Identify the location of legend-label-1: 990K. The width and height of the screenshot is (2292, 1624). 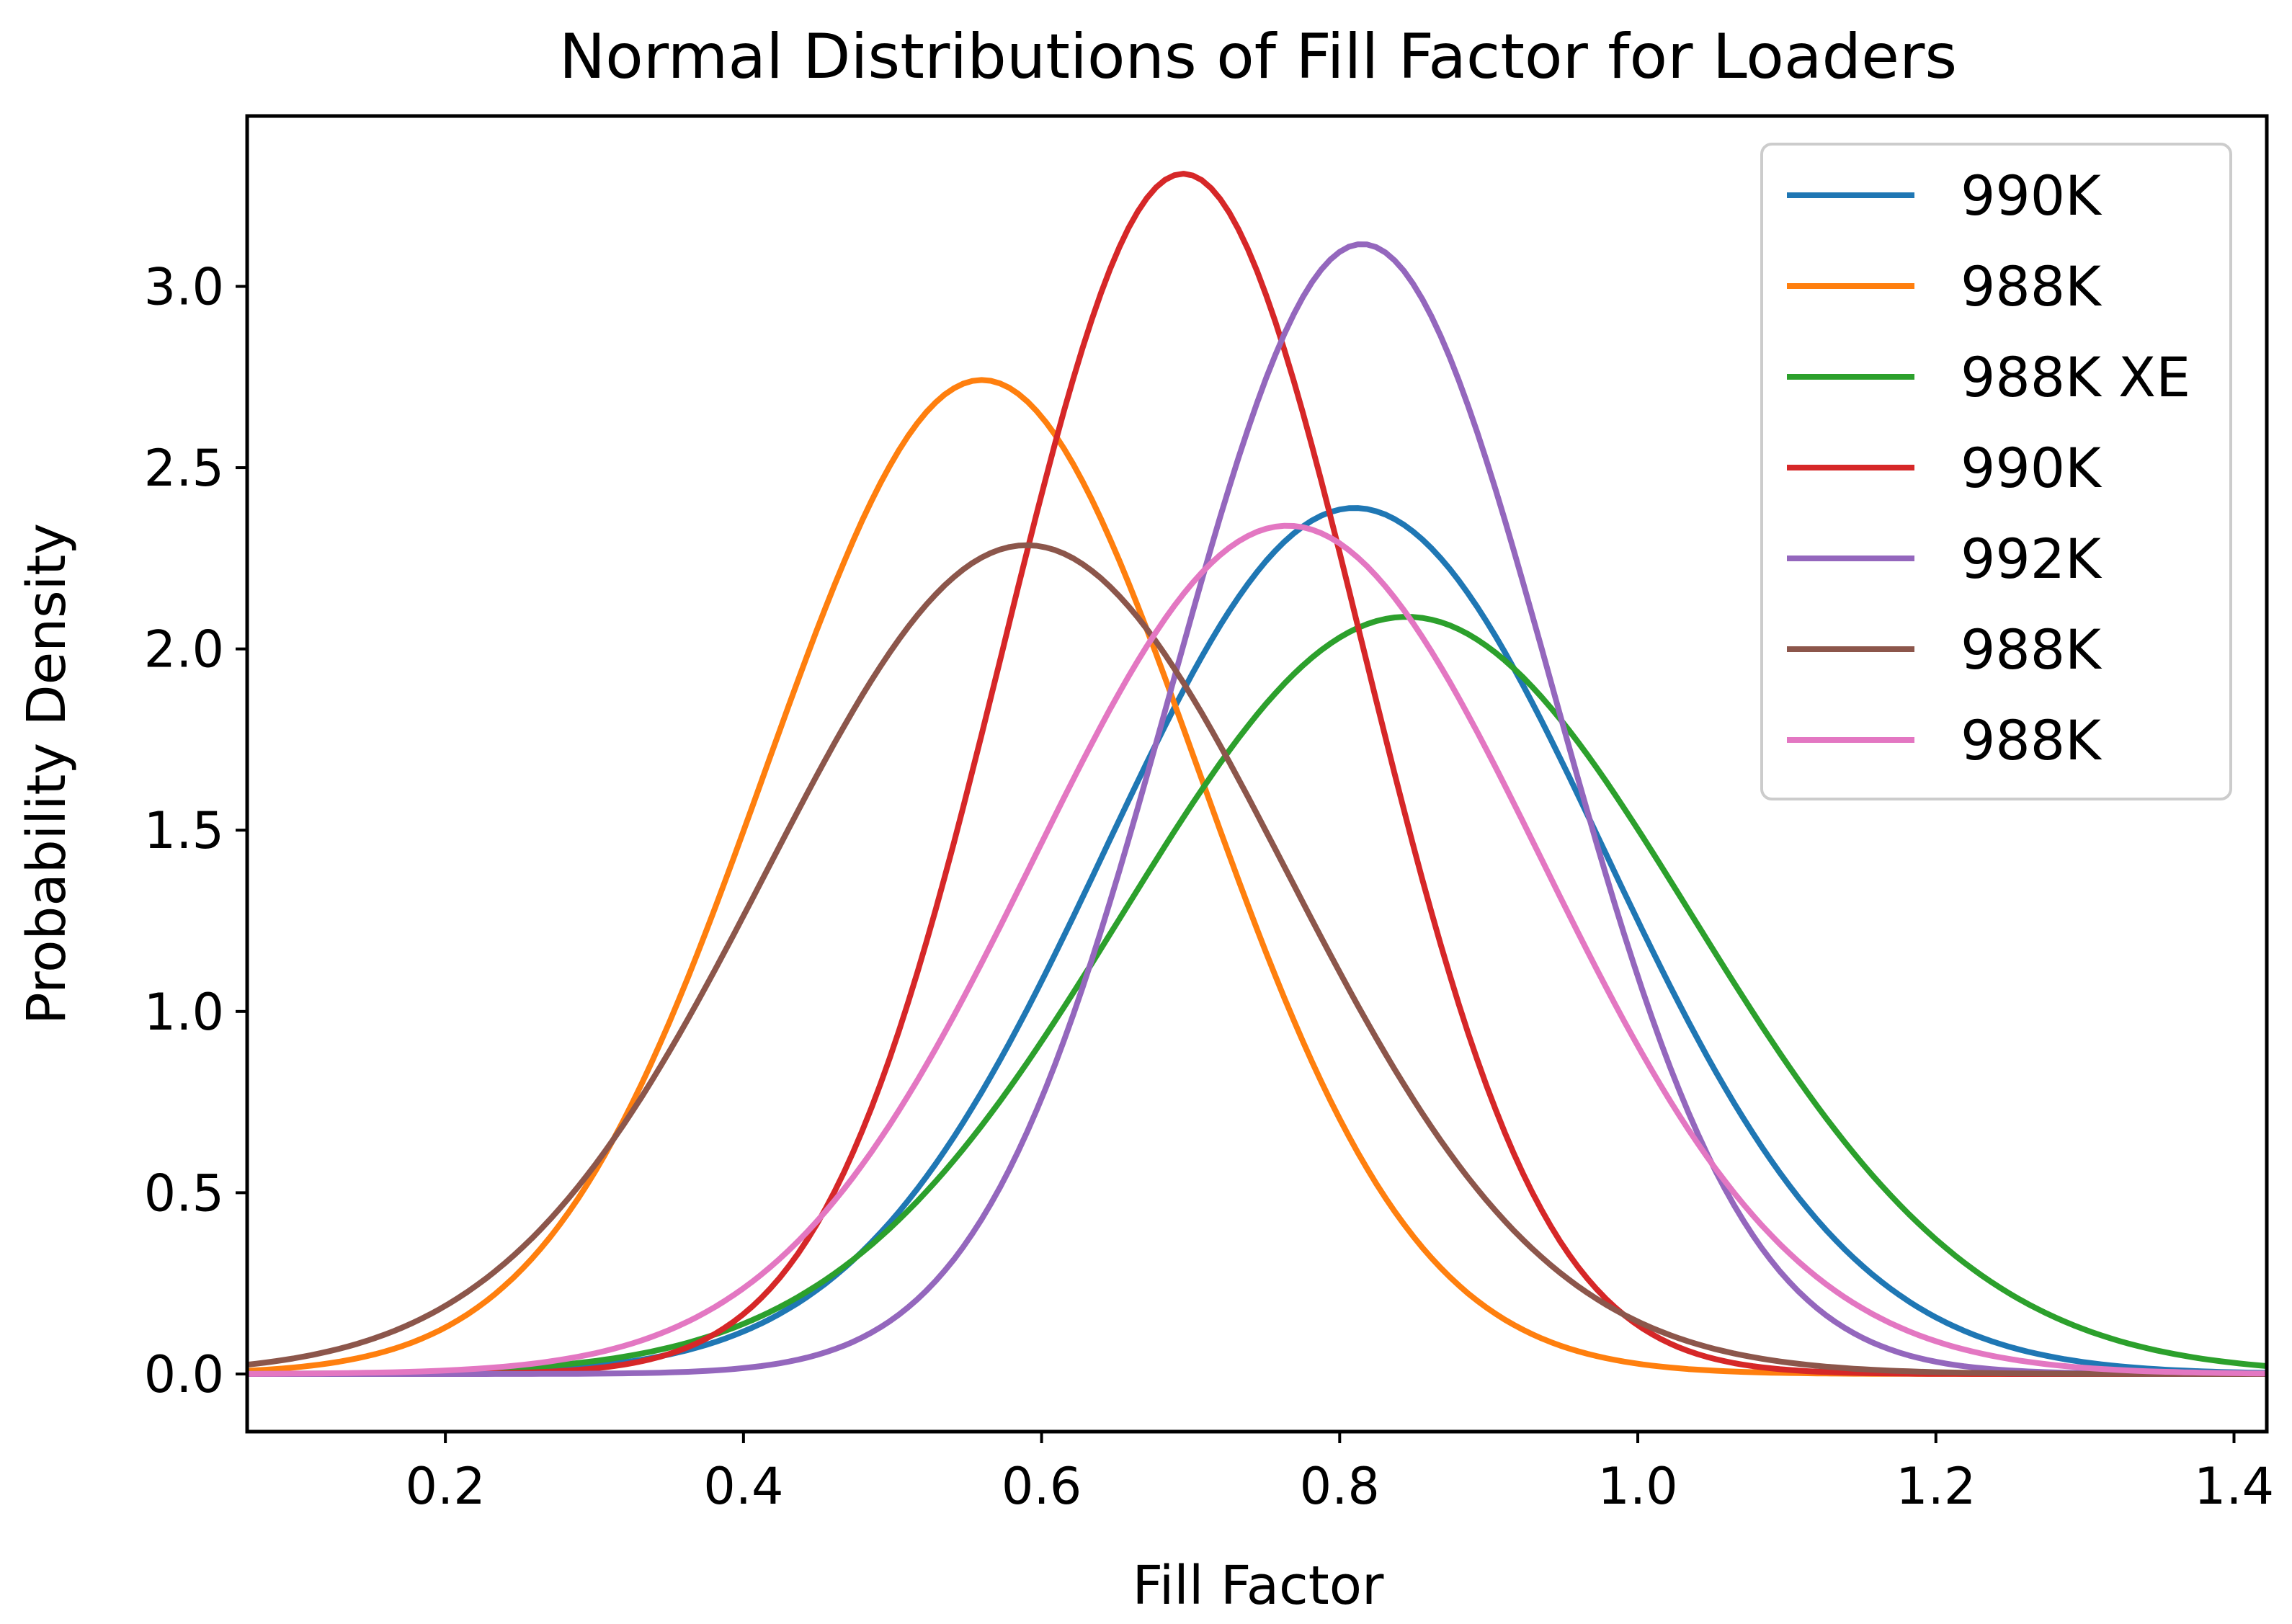
(2032, 196).